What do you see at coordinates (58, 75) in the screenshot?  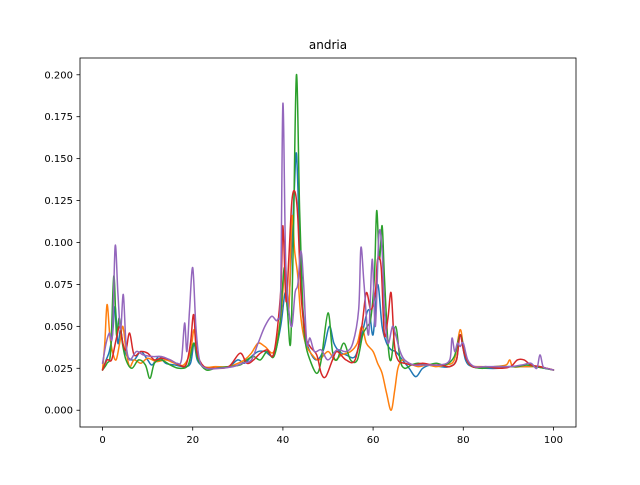 I see `y-tick-label: 0.200` at bounding box center [58, 75].